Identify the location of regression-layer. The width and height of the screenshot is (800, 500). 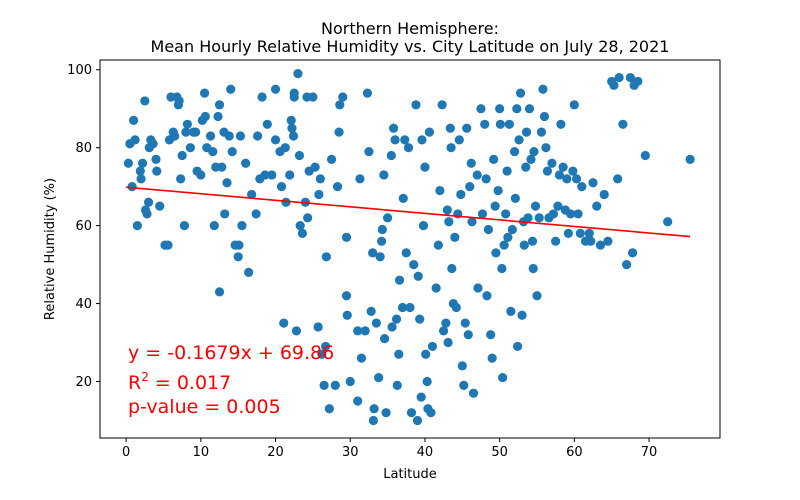
(408, 212).